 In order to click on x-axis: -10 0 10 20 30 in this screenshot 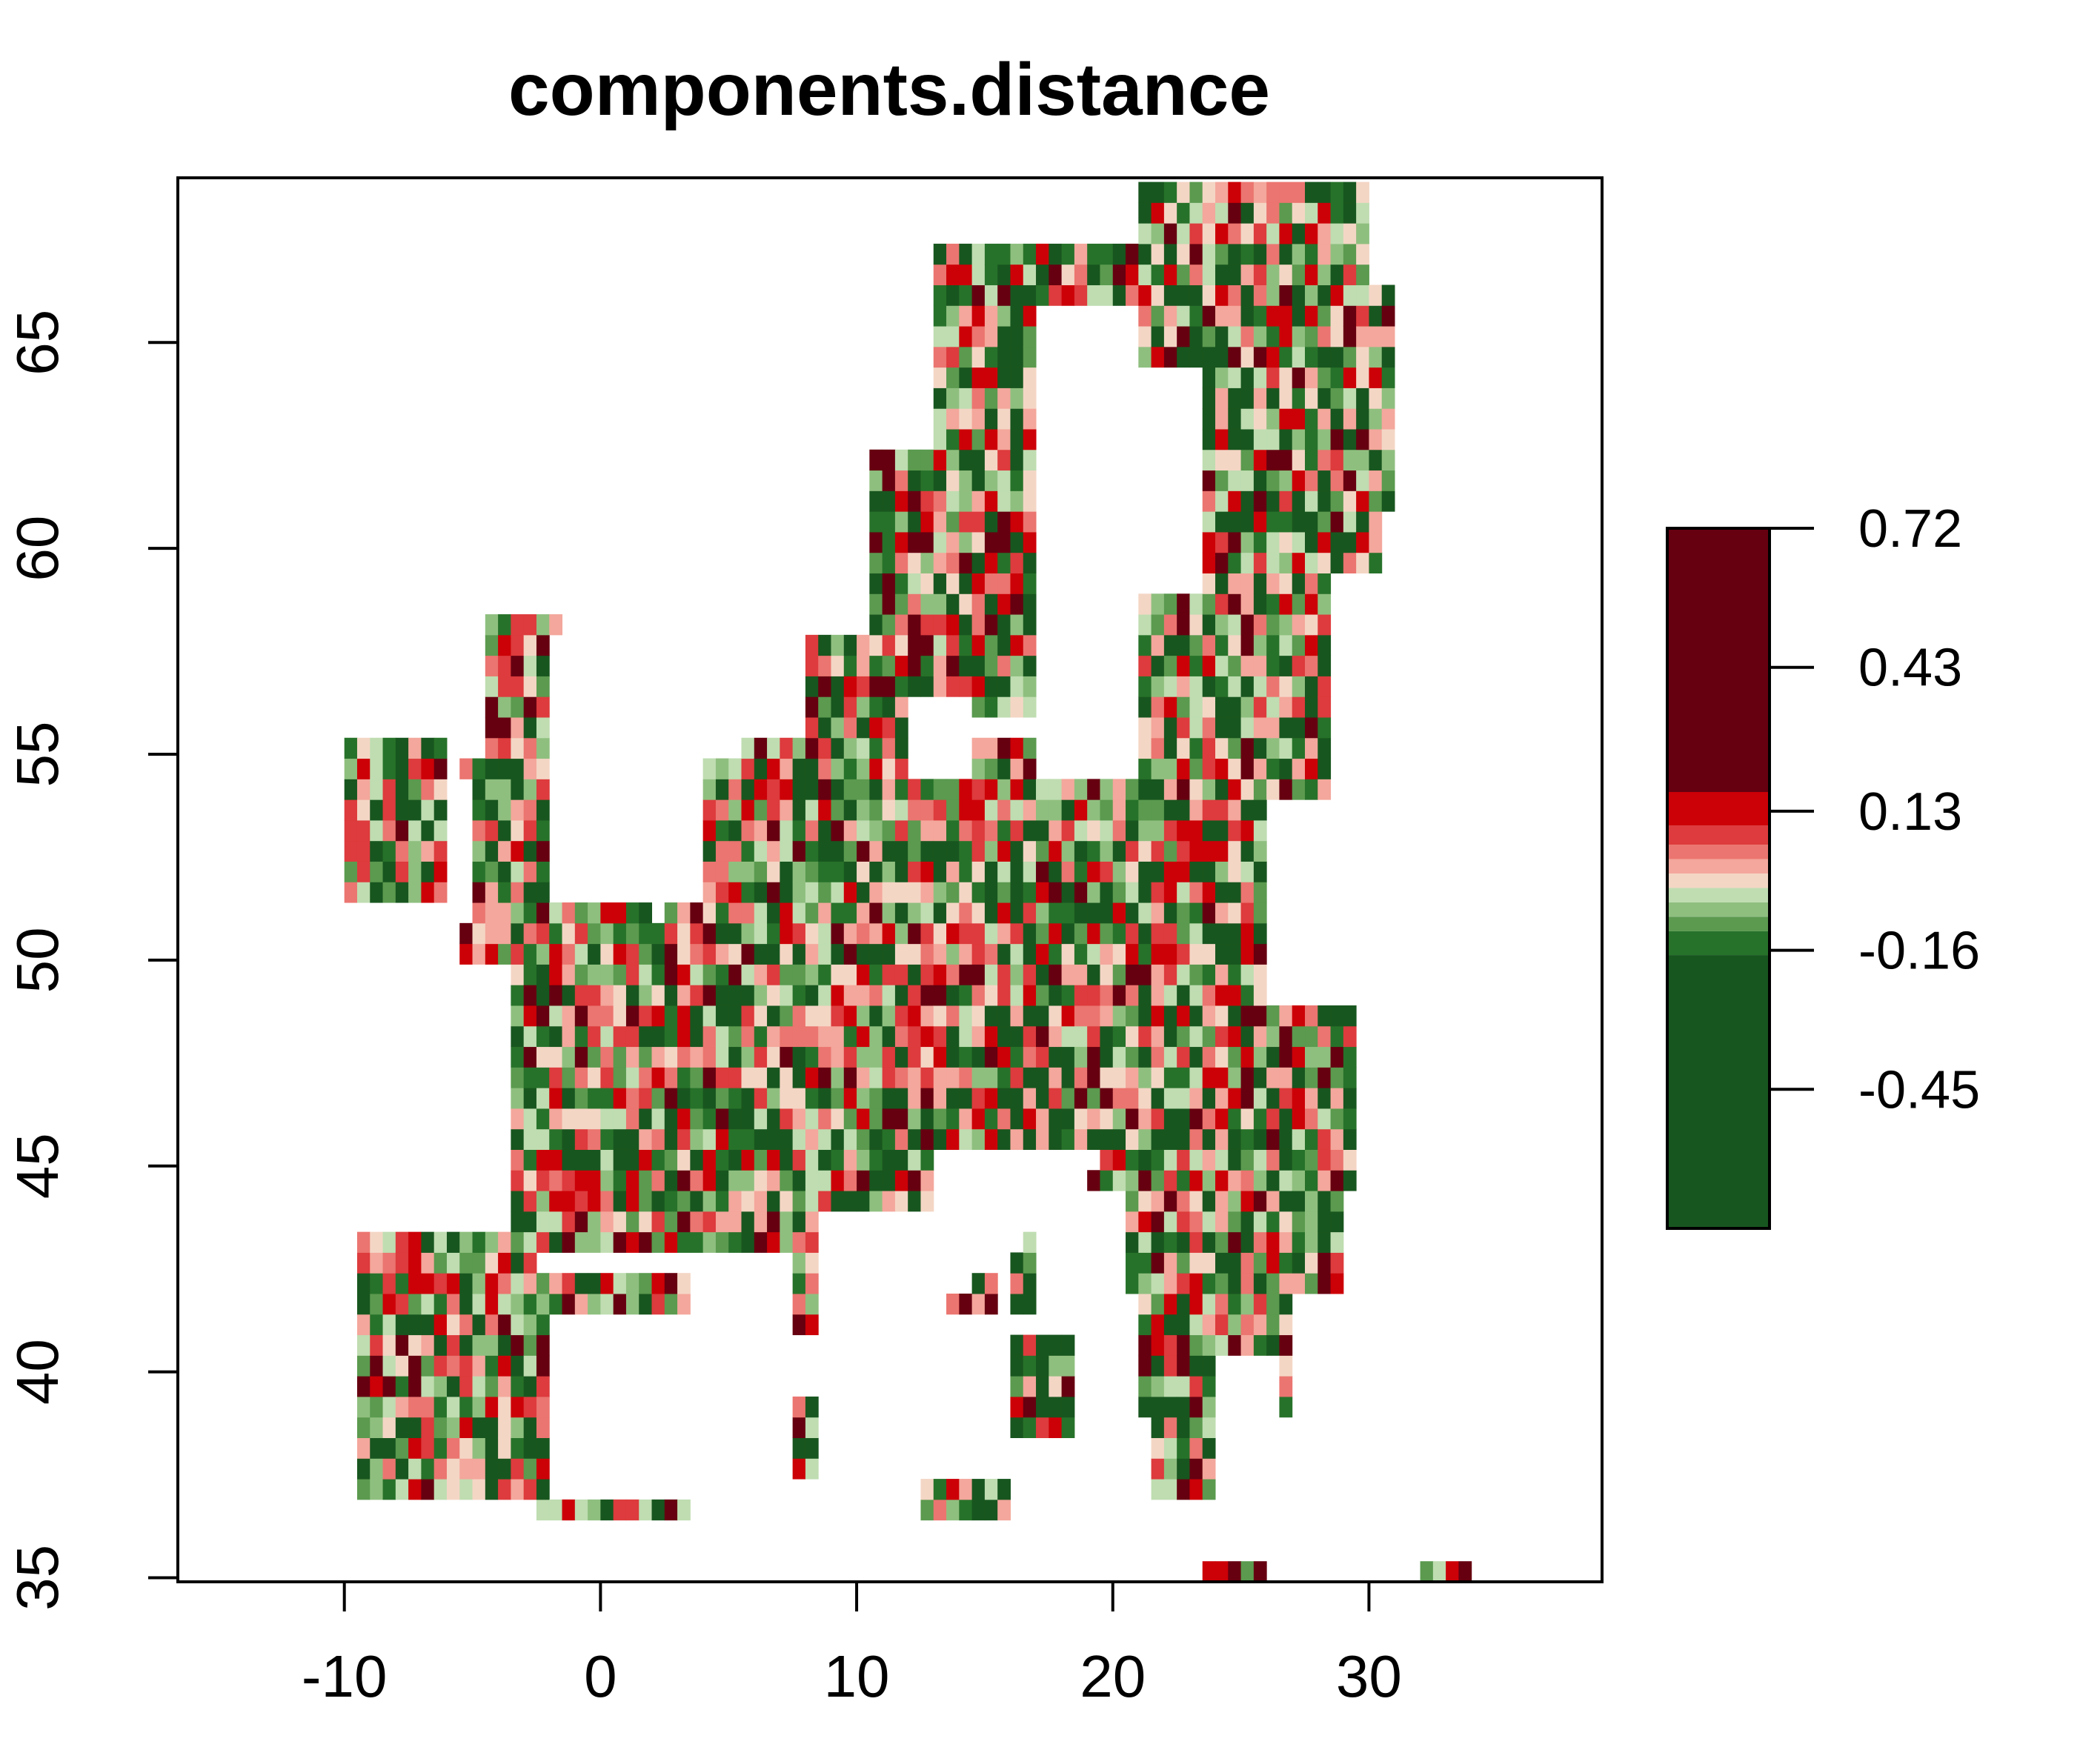, I will do `click(852, 1644)`.